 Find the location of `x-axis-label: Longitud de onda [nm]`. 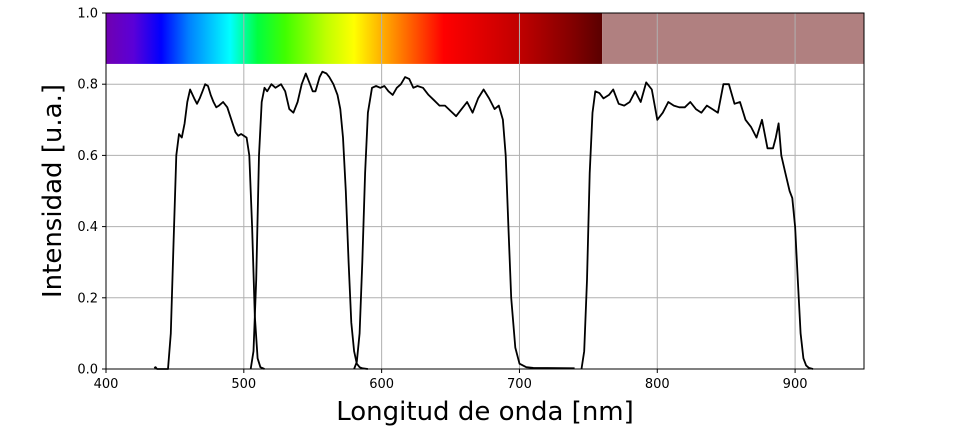

x-axis-label: Longitud de onda [nm] is located at coordinates (485, 411).